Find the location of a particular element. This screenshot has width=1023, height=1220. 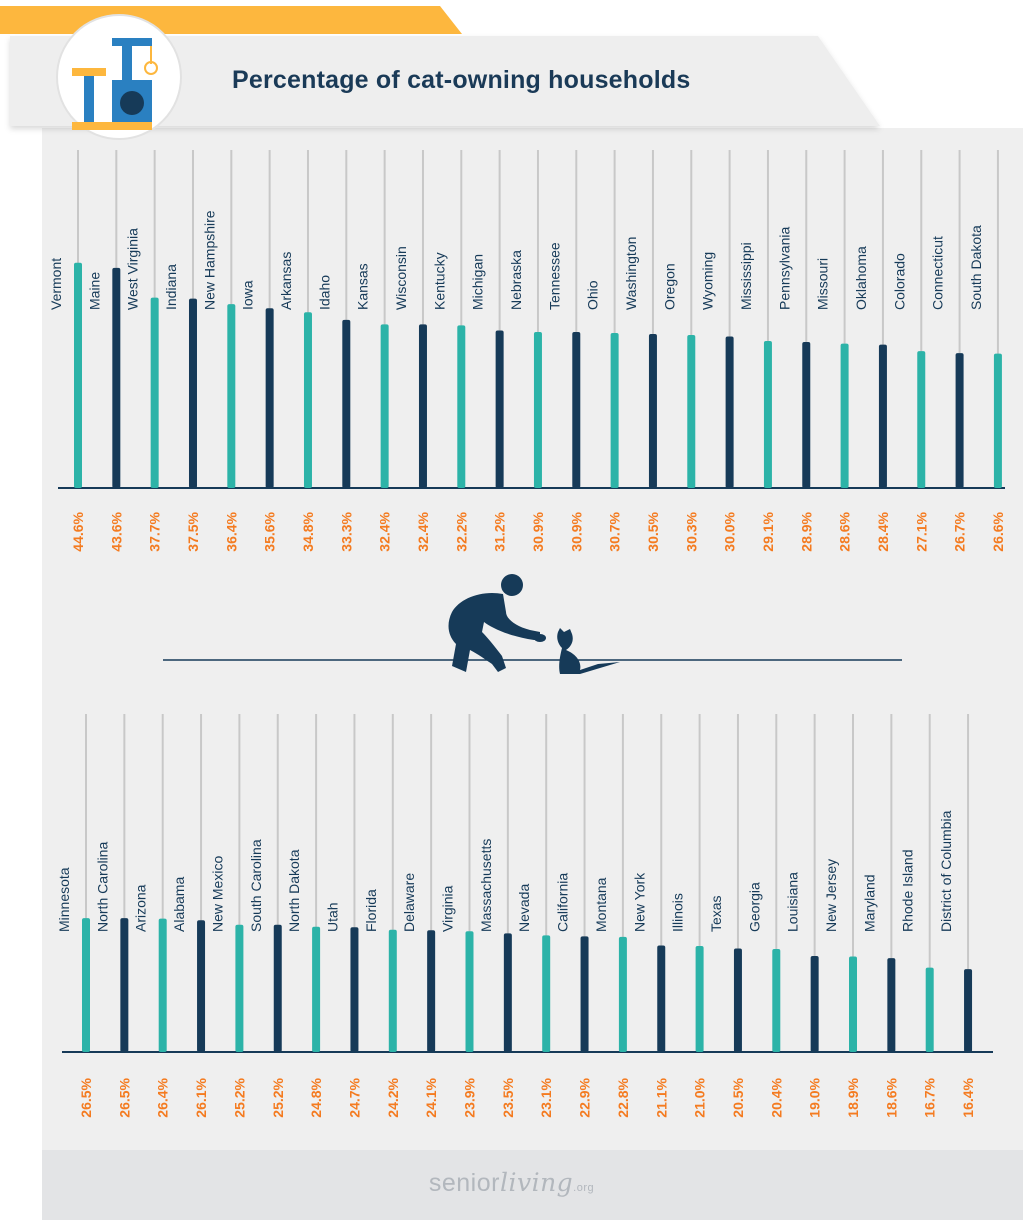

category-label: Michigan is located at coordinates (478, 282).